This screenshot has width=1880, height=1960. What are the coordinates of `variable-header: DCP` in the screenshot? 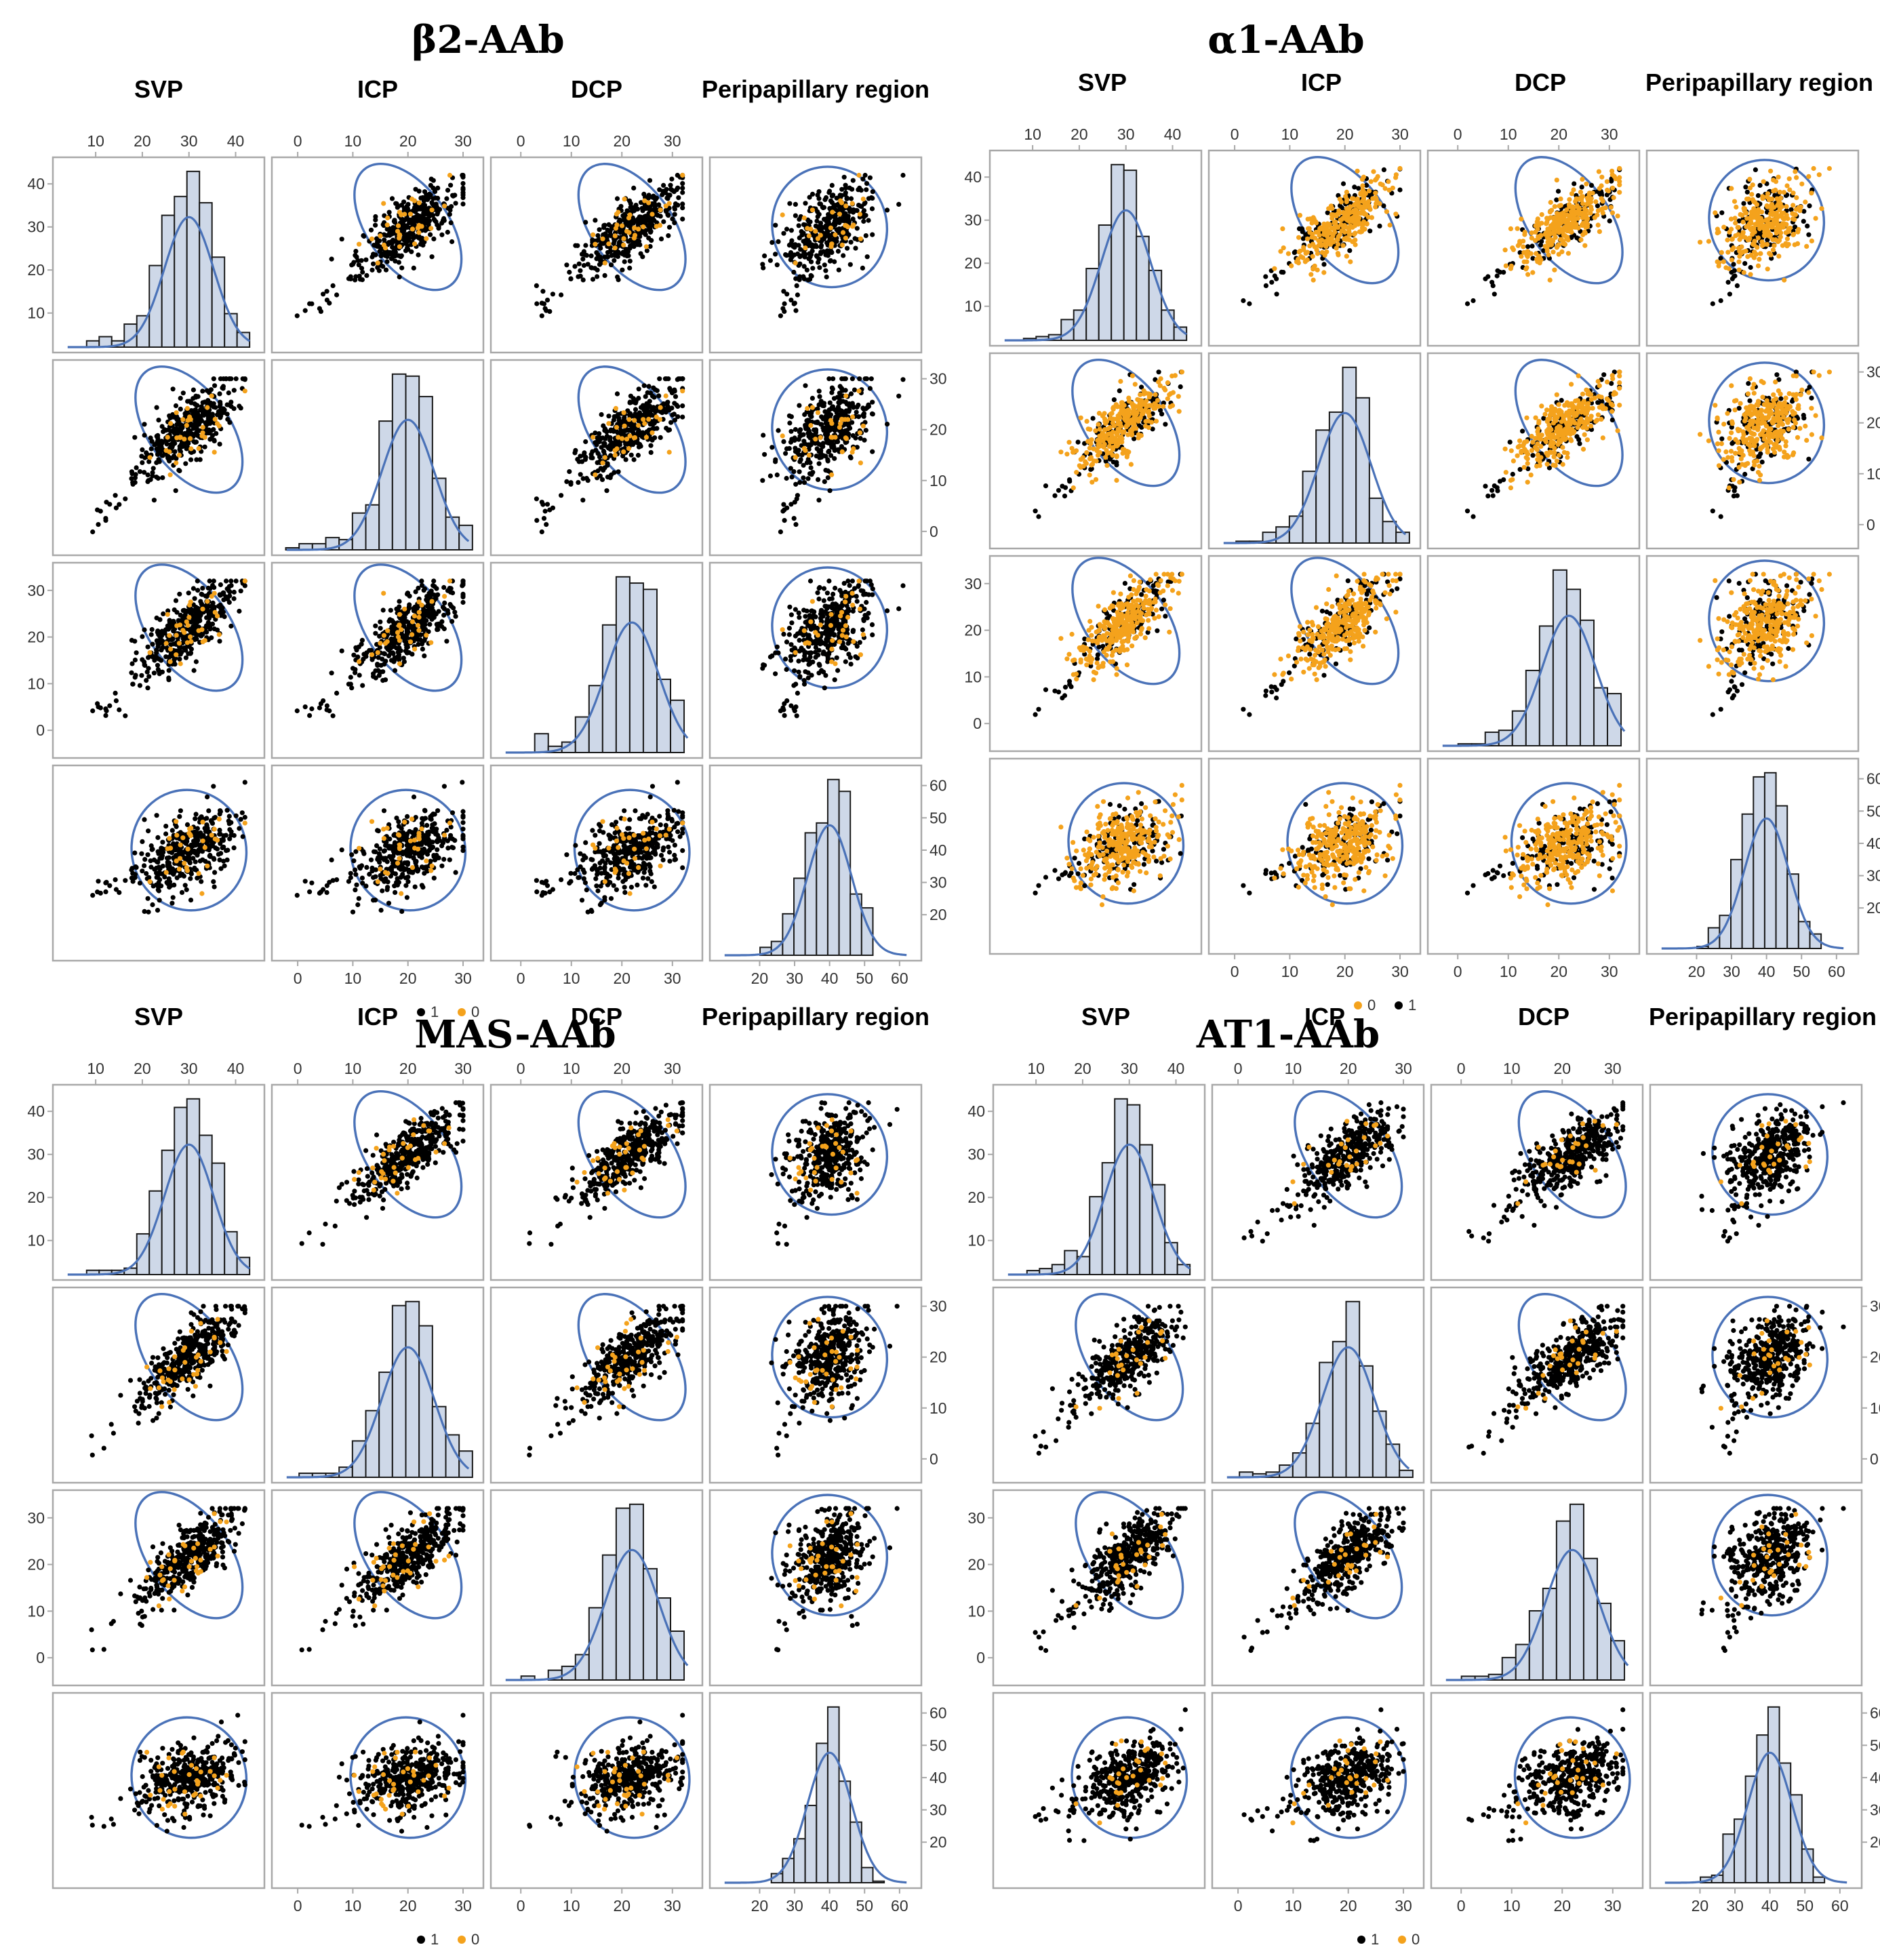 It's located at (596, 89).